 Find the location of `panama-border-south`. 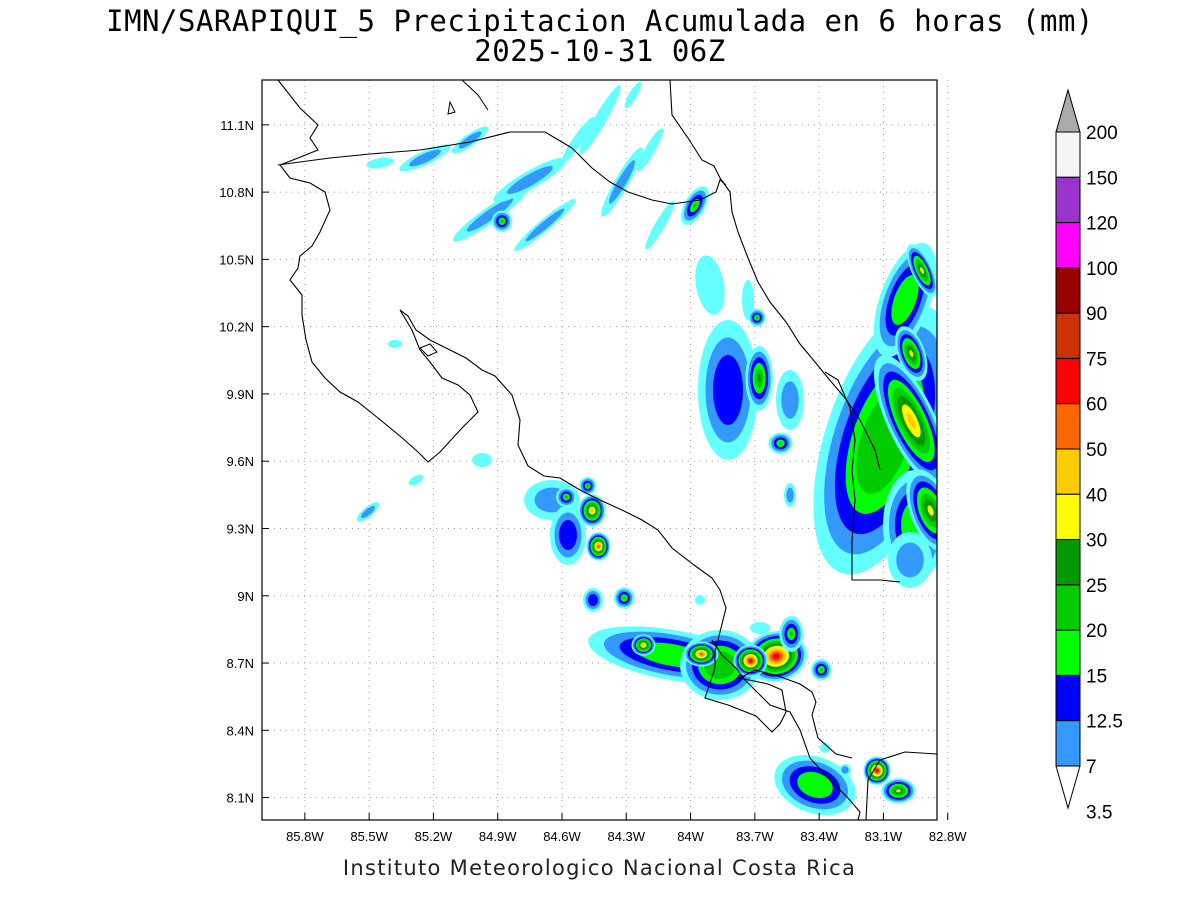

panama-border-south is located at coordinates (786, 729).